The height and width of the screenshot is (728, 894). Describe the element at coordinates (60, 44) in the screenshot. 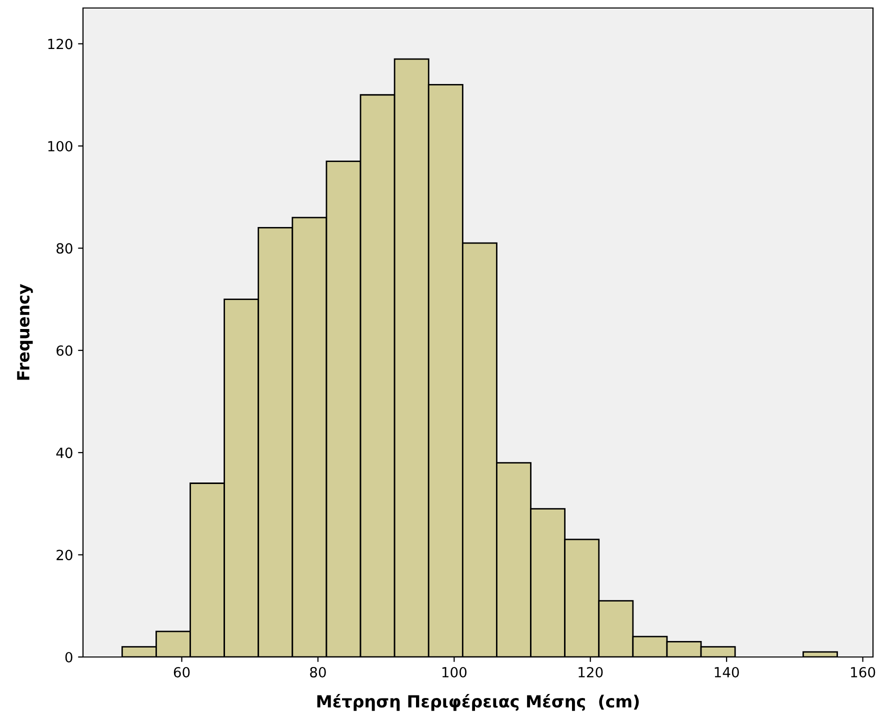

I see `y-tick-label: 120` at that location.